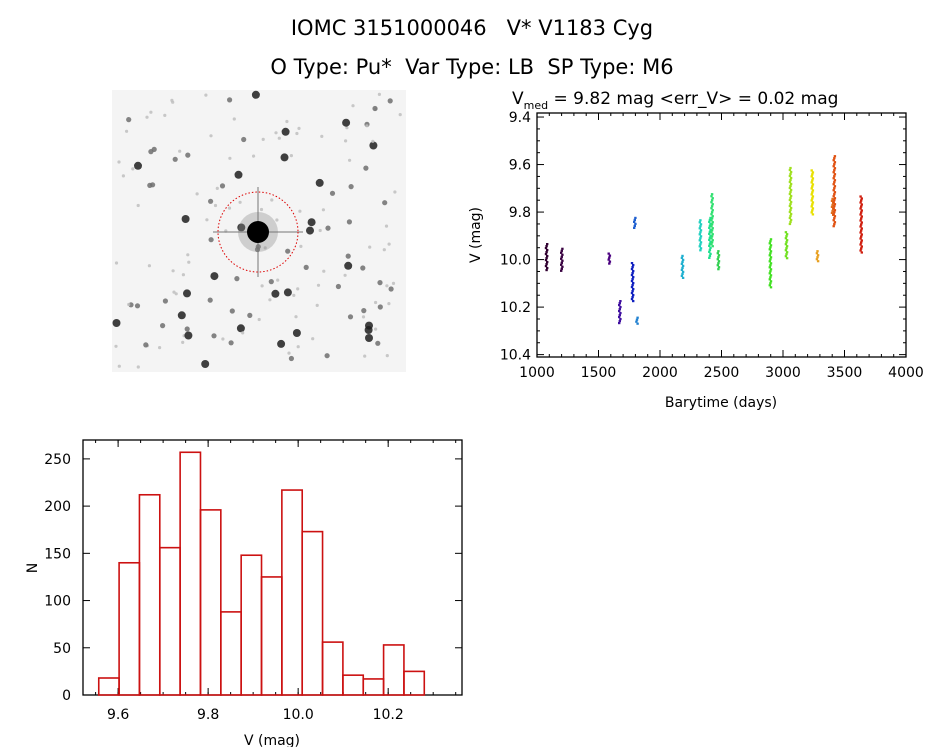 This screenshot has height=747, width=944. I want to click on hist-xtick-label: 10.2, so click(388, 715).